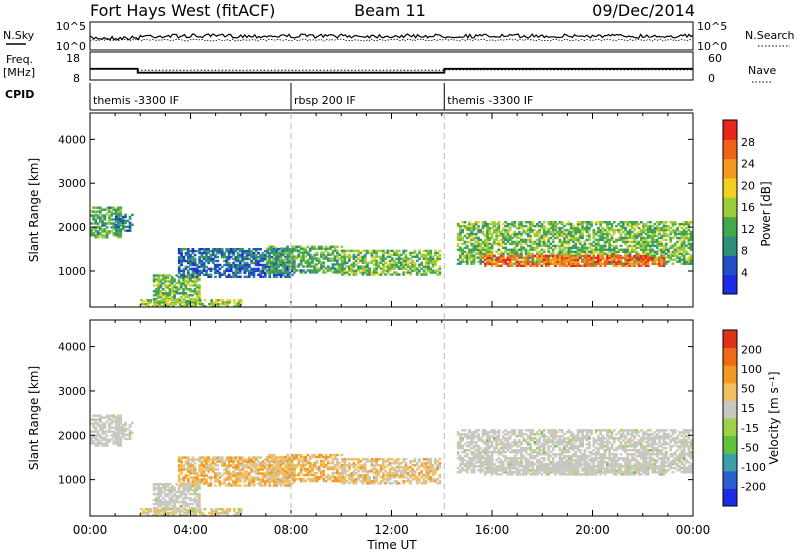  I want to click on power-cell-2027, so click(528, 228).